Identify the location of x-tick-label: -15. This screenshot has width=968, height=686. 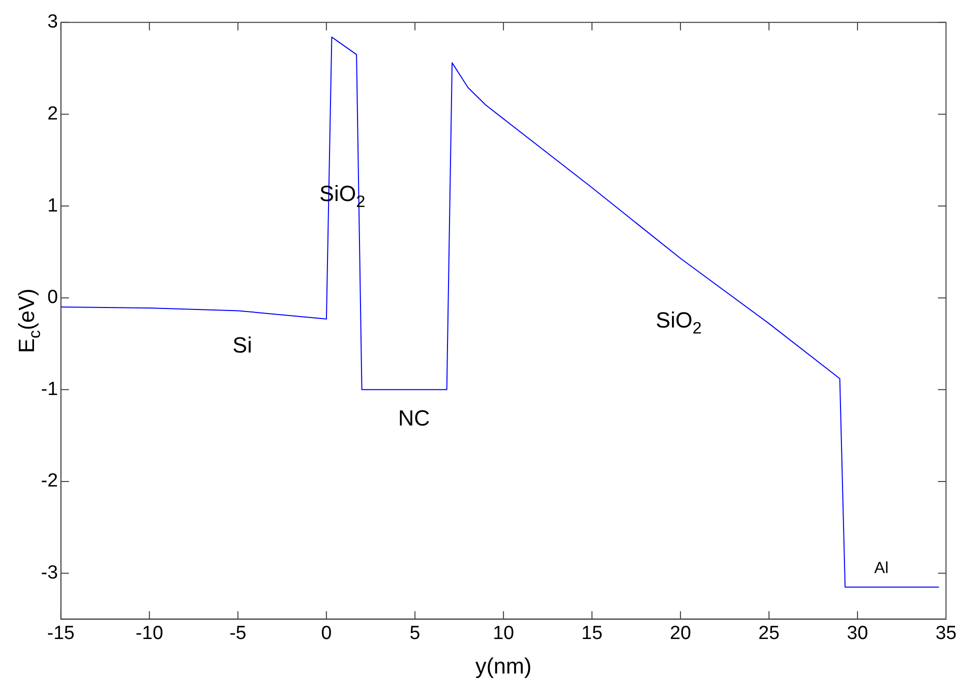
(61, 633).